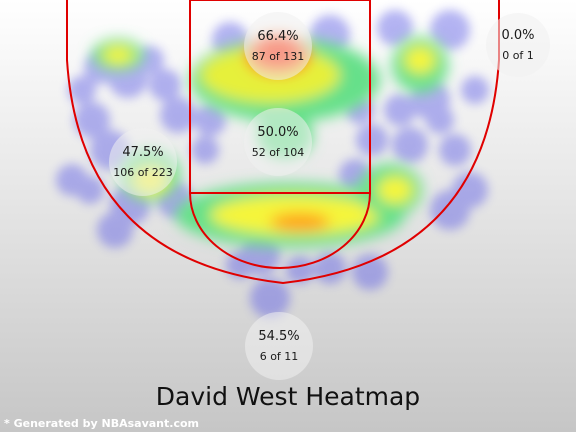 The width and height of the screenshot is (576, 432). What do you see at coordinates (277, 36) in the screenshot?
I see `zone-percentage: 66.4%` at bounding box center [277, 36].